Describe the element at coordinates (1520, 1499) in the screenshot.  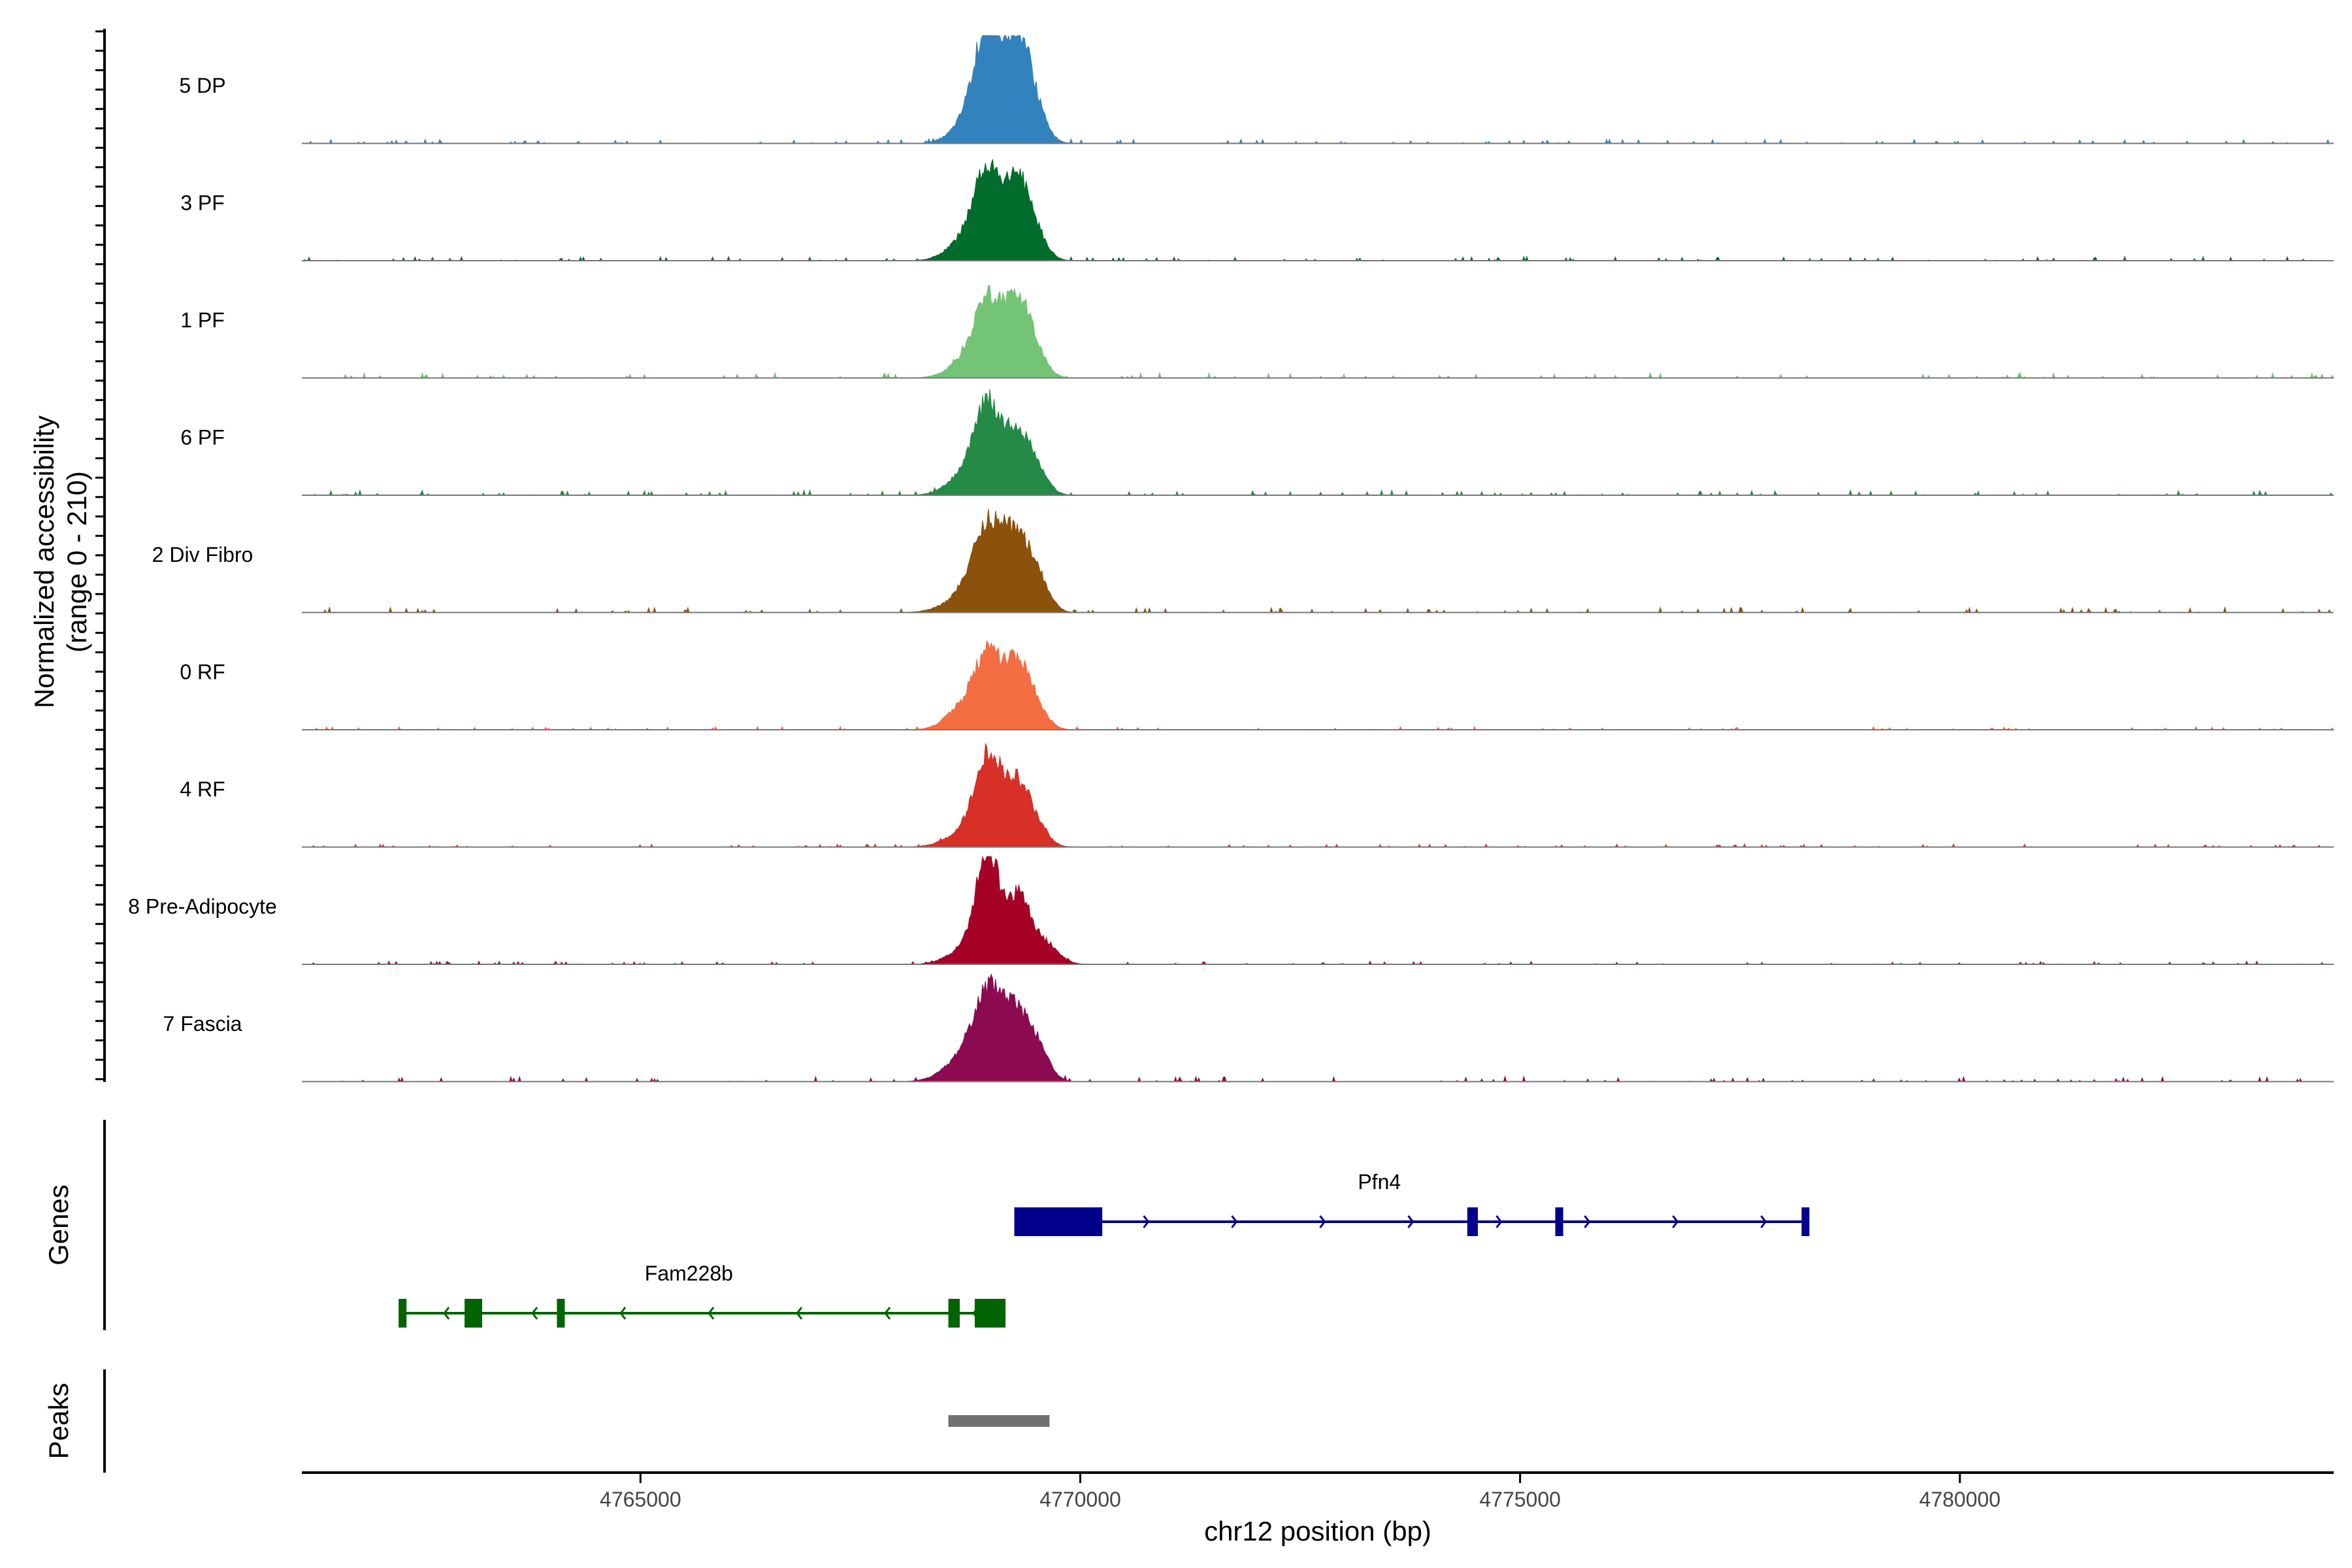
I see `x-tick-label: 4775000` at that location.